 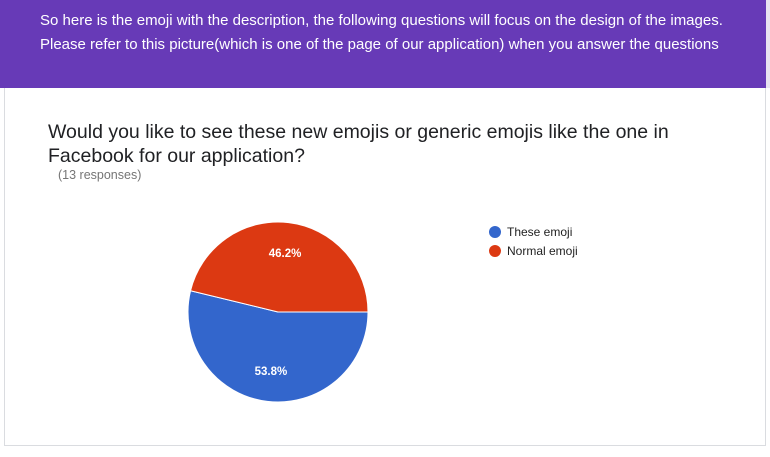 I want to click on legend-swatch-red, so click(x=495, y=250).